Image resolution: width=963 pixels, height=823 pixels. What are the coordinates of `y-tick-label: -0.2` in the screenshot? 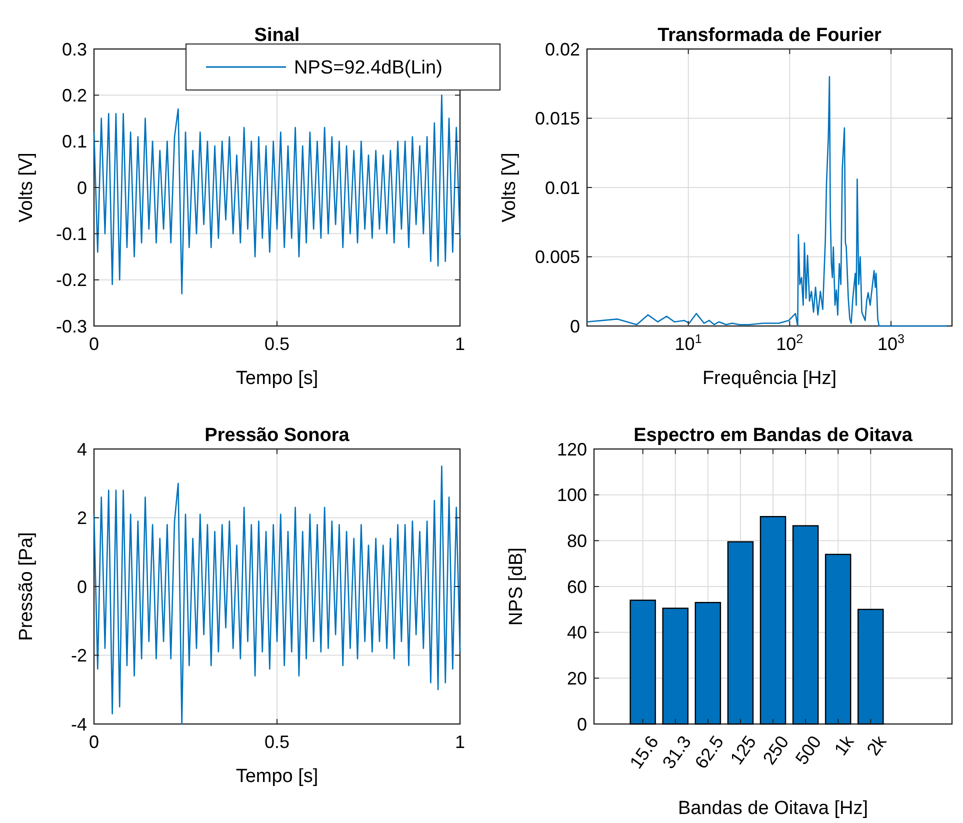 It's located at (71, 280).